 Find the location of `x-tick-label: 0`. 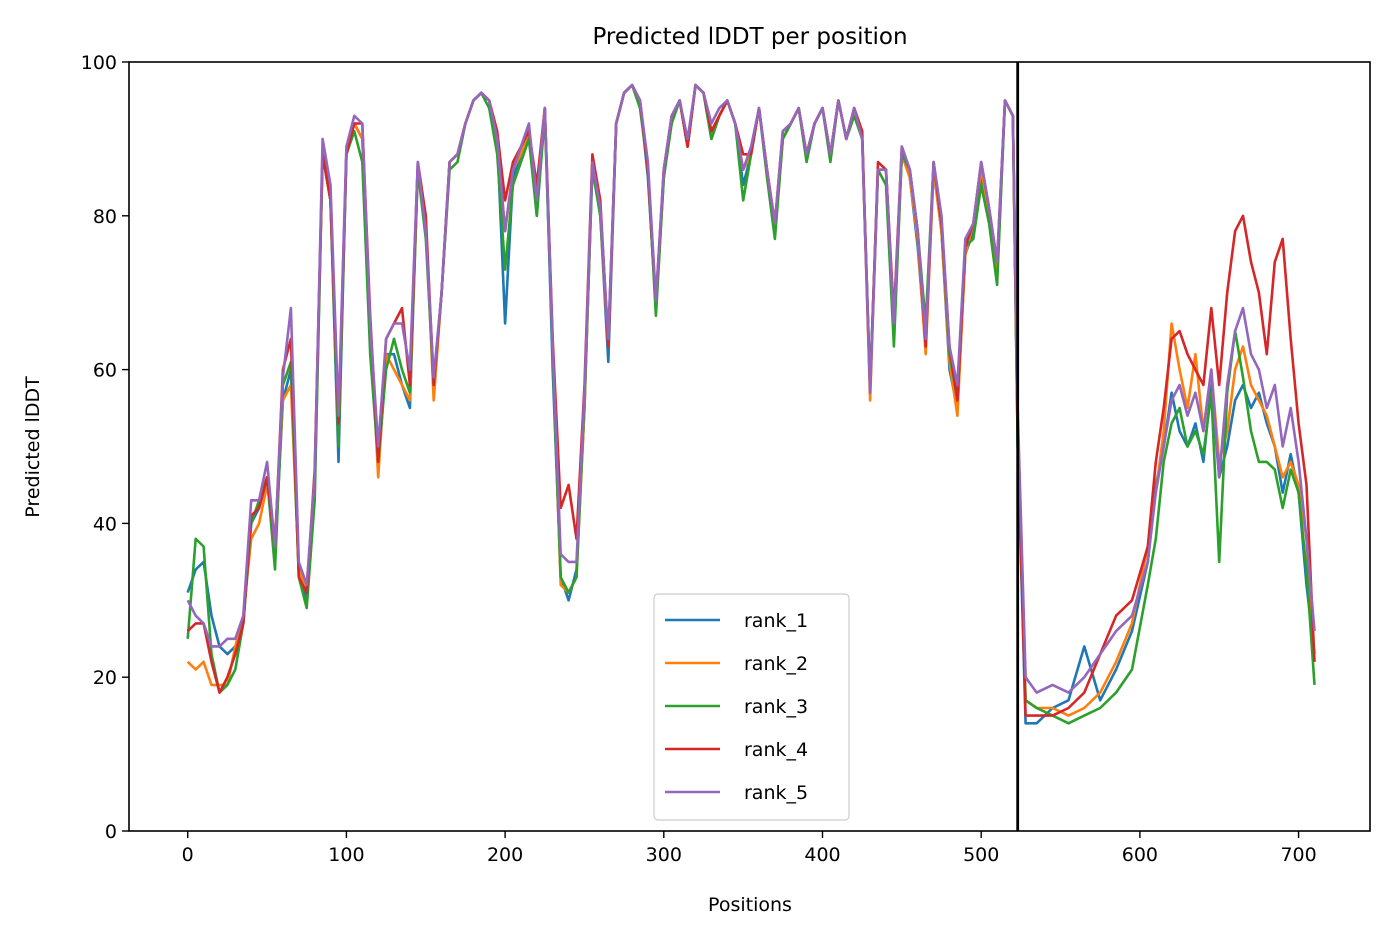

x-tick-label: 0 is located at coordinates (188, 855).